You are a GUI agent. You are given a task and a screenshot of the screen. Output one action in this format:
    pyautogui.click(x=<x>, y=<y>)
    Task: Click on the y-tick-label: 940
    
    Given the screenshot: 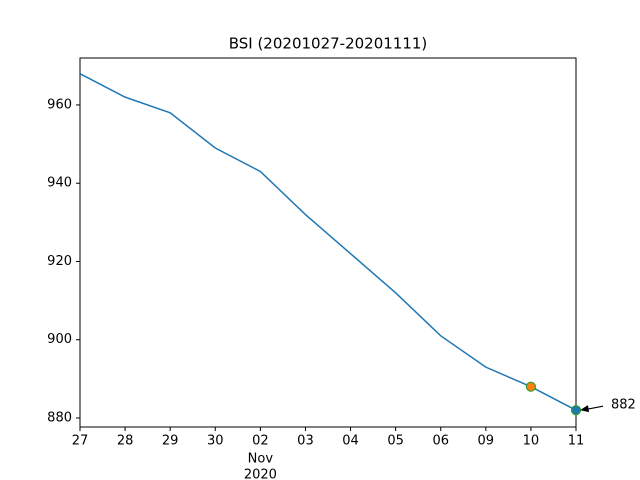 What is the action you would take?
    pyautogui.click(x=59, y=183)
    